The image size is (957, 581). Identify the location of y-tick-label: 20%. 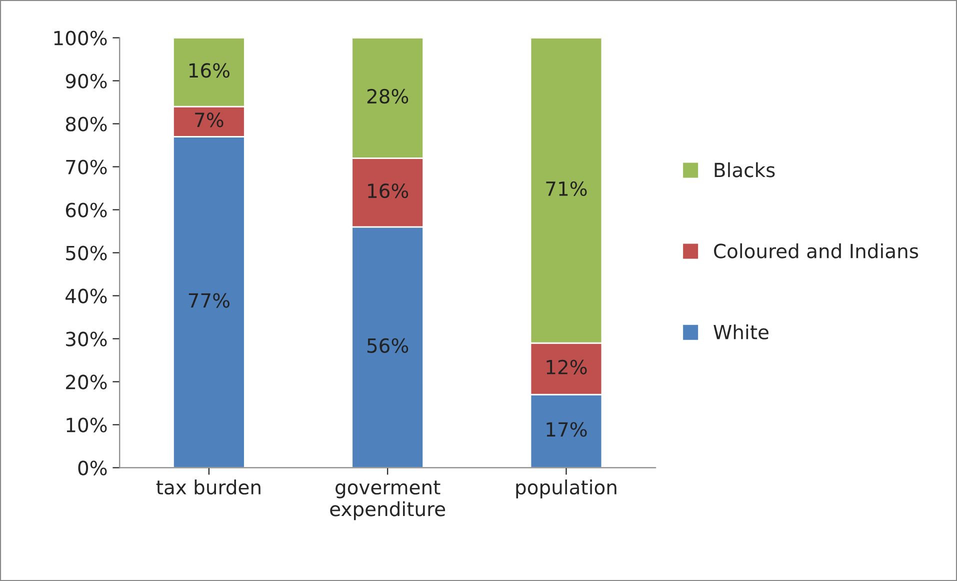
(86, 382).